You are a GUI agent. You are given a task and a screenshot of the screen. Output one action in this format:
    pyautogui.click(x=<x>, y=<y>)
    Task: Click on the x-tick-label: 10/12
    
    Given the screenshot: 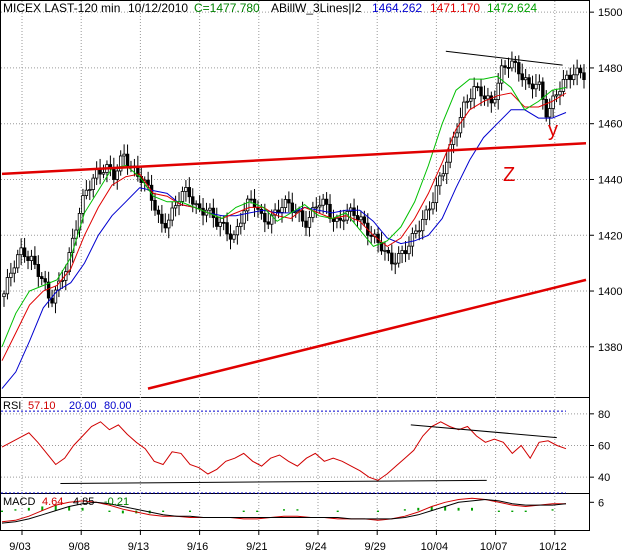 What is the action you would take?
    pyautogui.click(x=553, y=547)
    